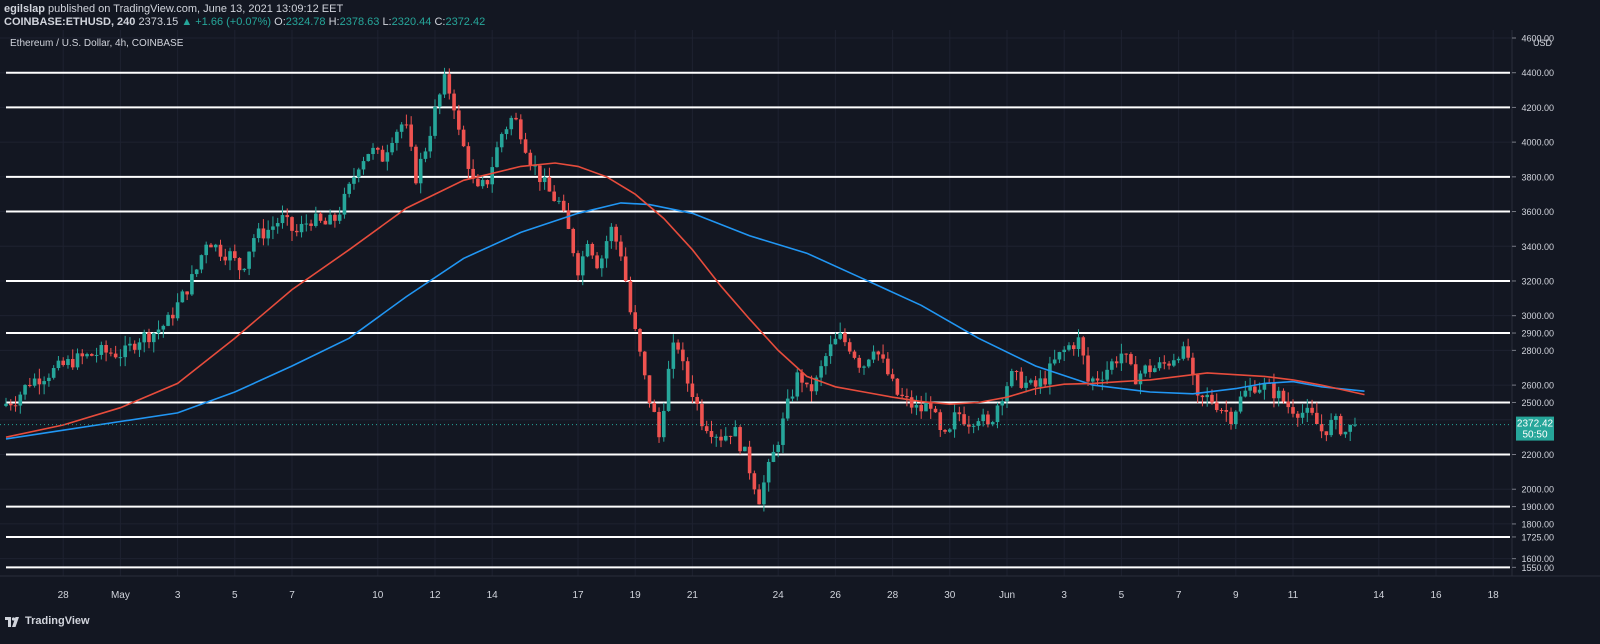 The width and height of the screenshot is (1600, 644). What do you see at coordinates (1537, 537) in the screenshot?
I see `price-label: 1725.00` at bounding box center [1537, 537].